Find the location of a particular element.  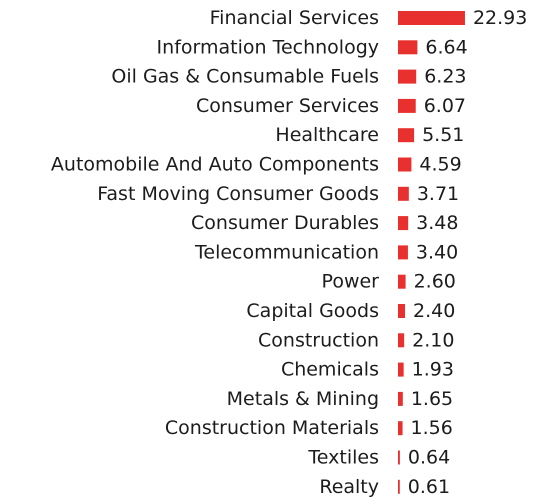

value-label: 3.40 is located at coordinates (437, 252).